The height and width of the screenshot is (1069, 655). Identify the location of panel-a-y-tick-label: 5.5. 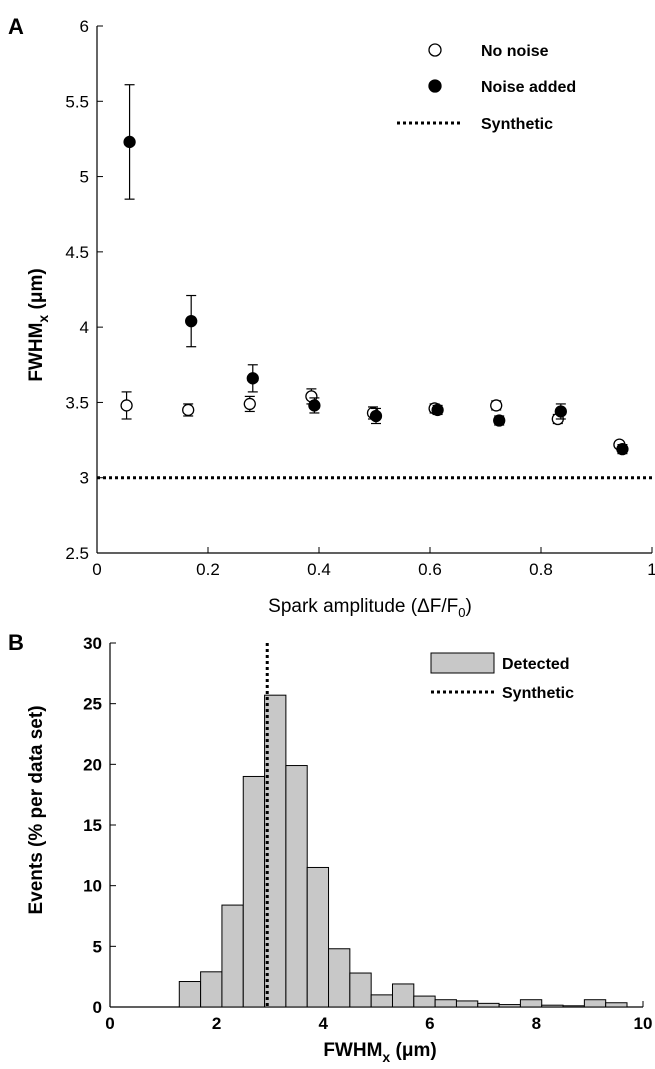
(77, 101).